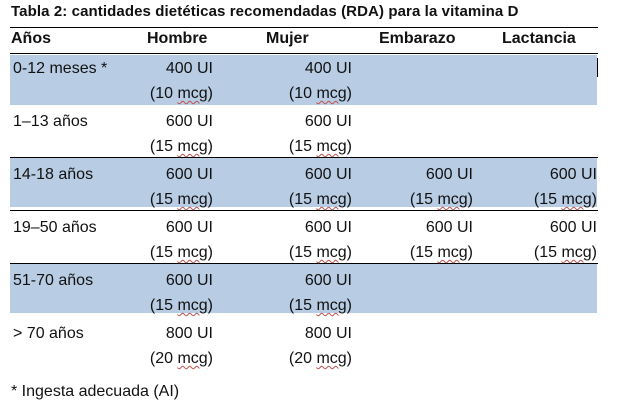  Describe the element at coordinates (304, 53) in the screenshot. I see `header-rule-bottom` at that location.